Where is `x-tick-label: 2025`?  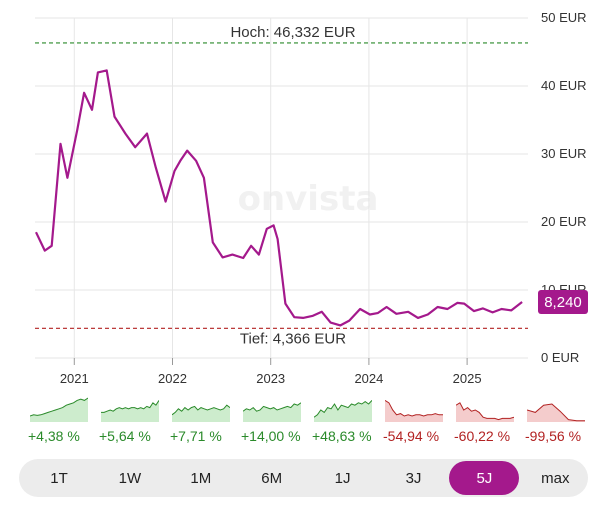 x-tick-label: 2025 is located at coordinates (467, 378).